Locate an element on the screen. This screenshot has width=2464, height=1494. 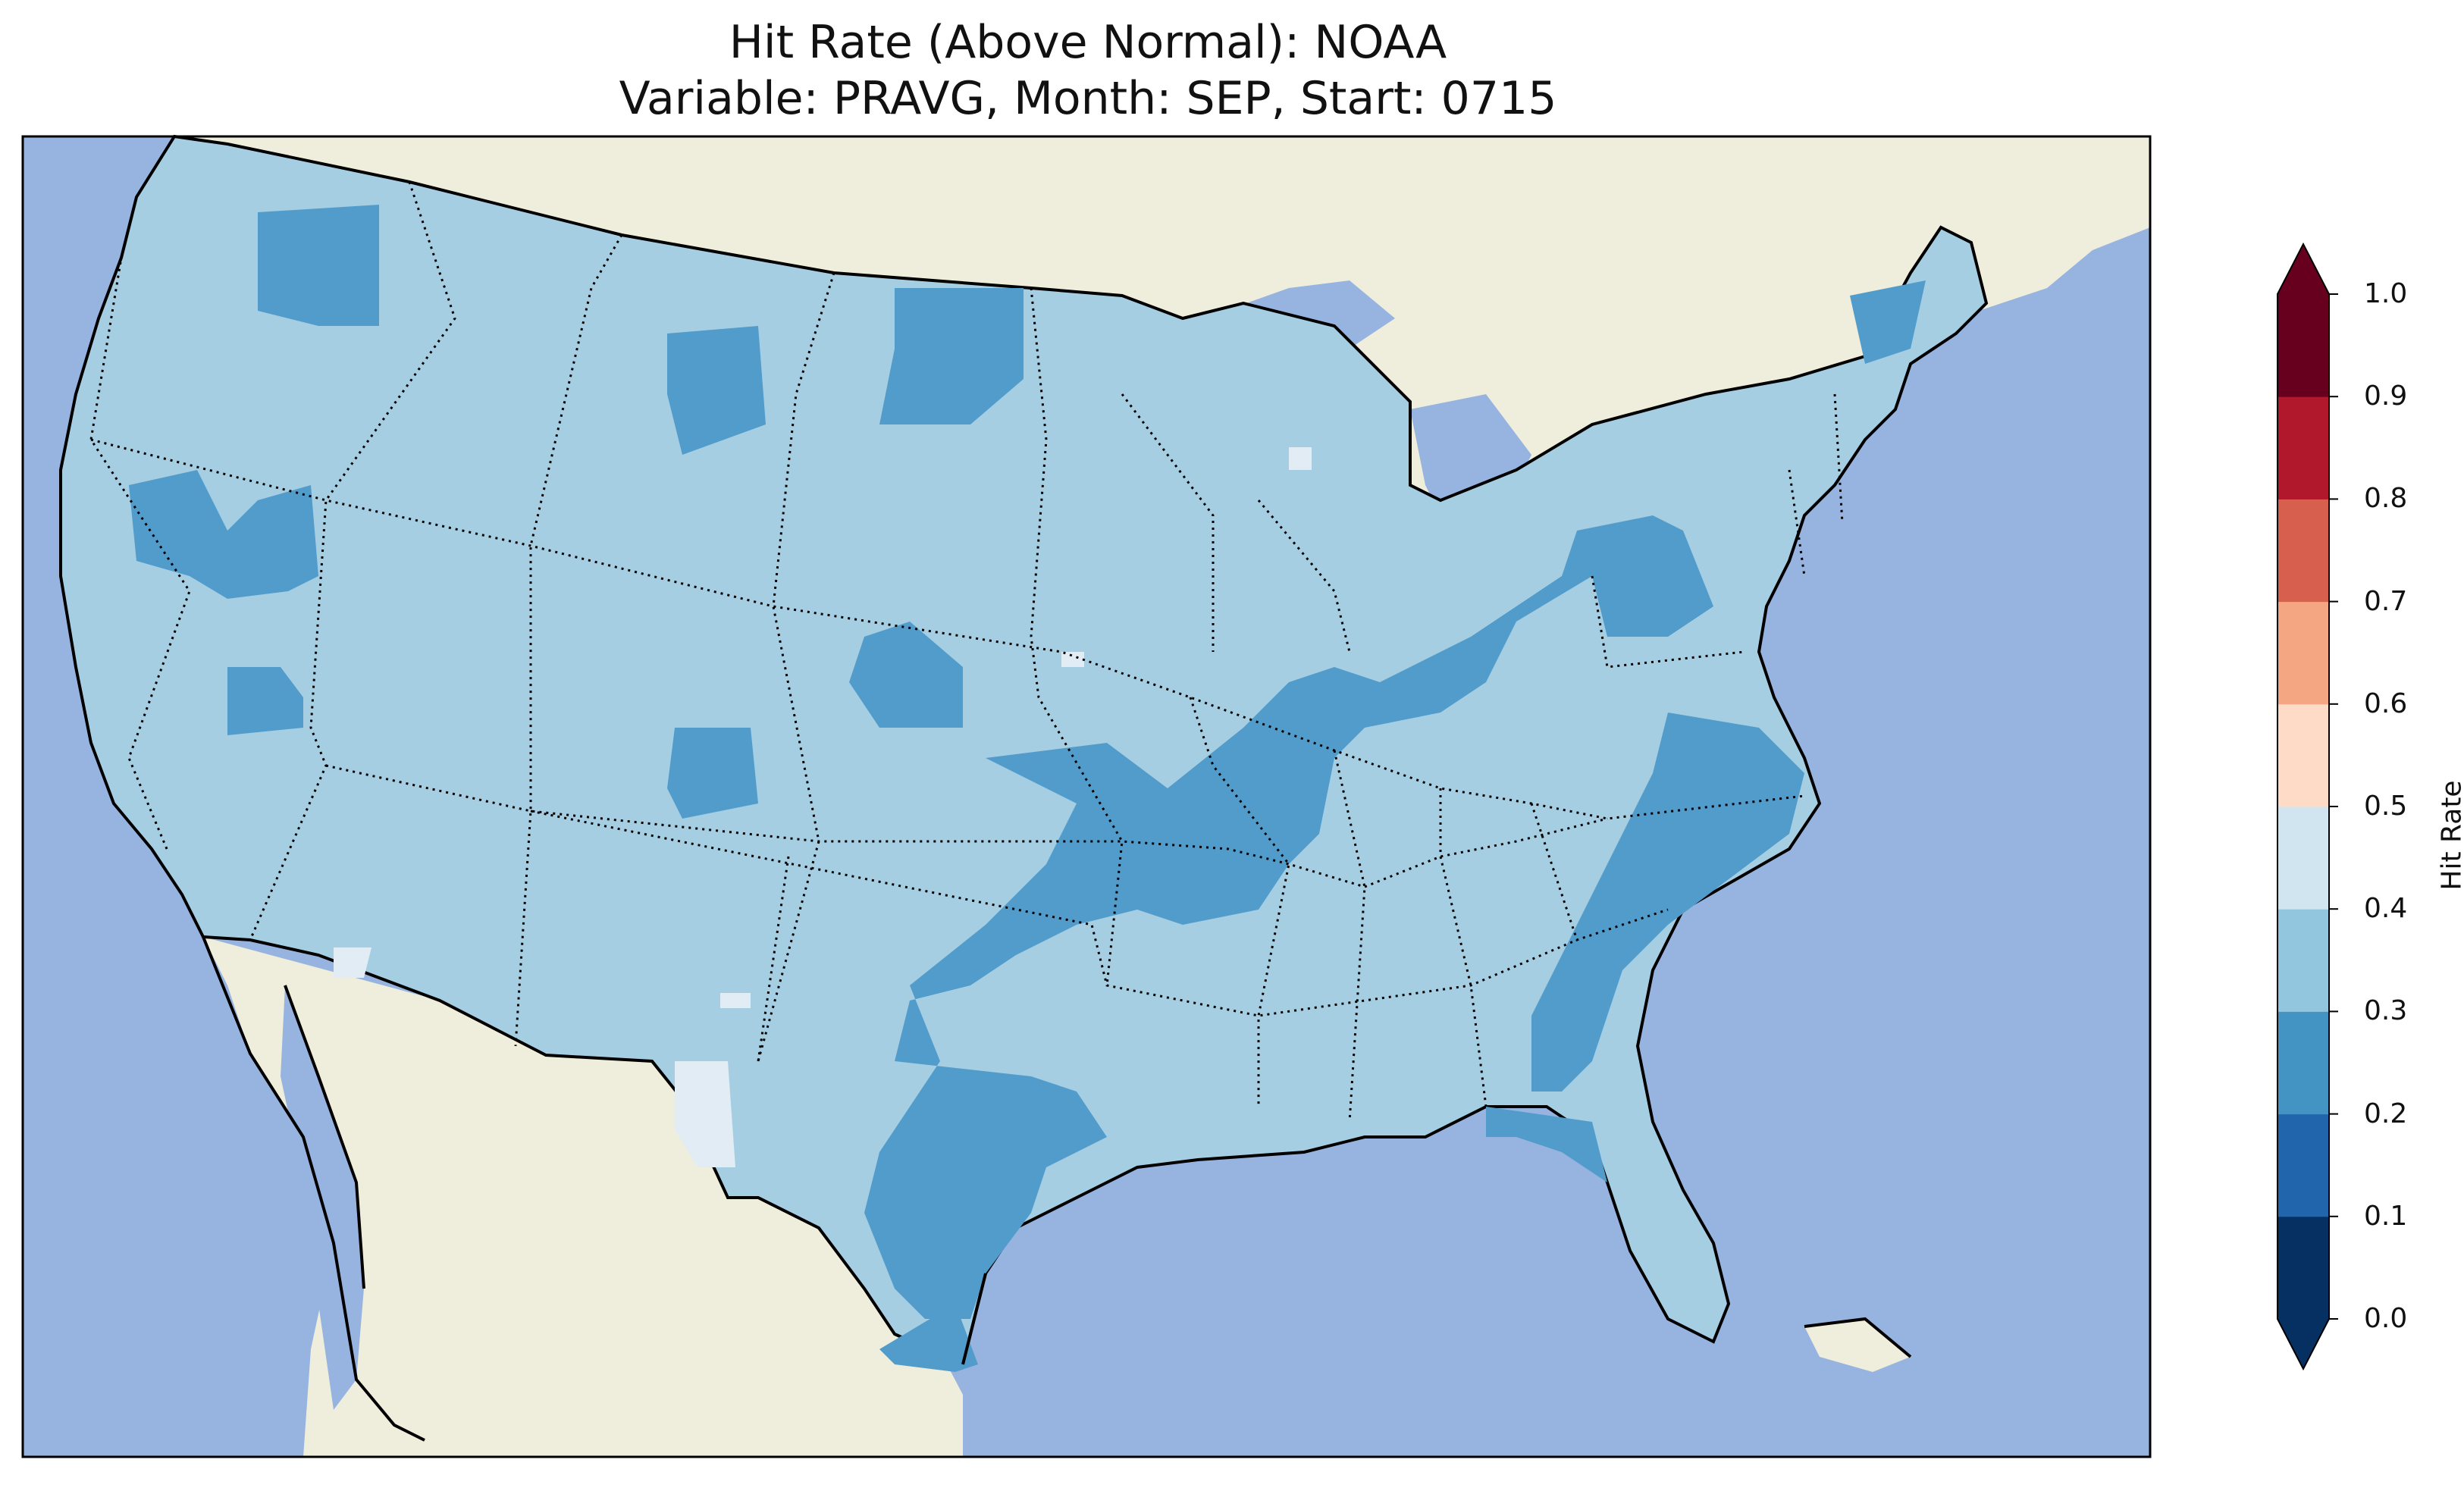
colorbar-label: Hit Rate is located at coordinates (2450, 835).